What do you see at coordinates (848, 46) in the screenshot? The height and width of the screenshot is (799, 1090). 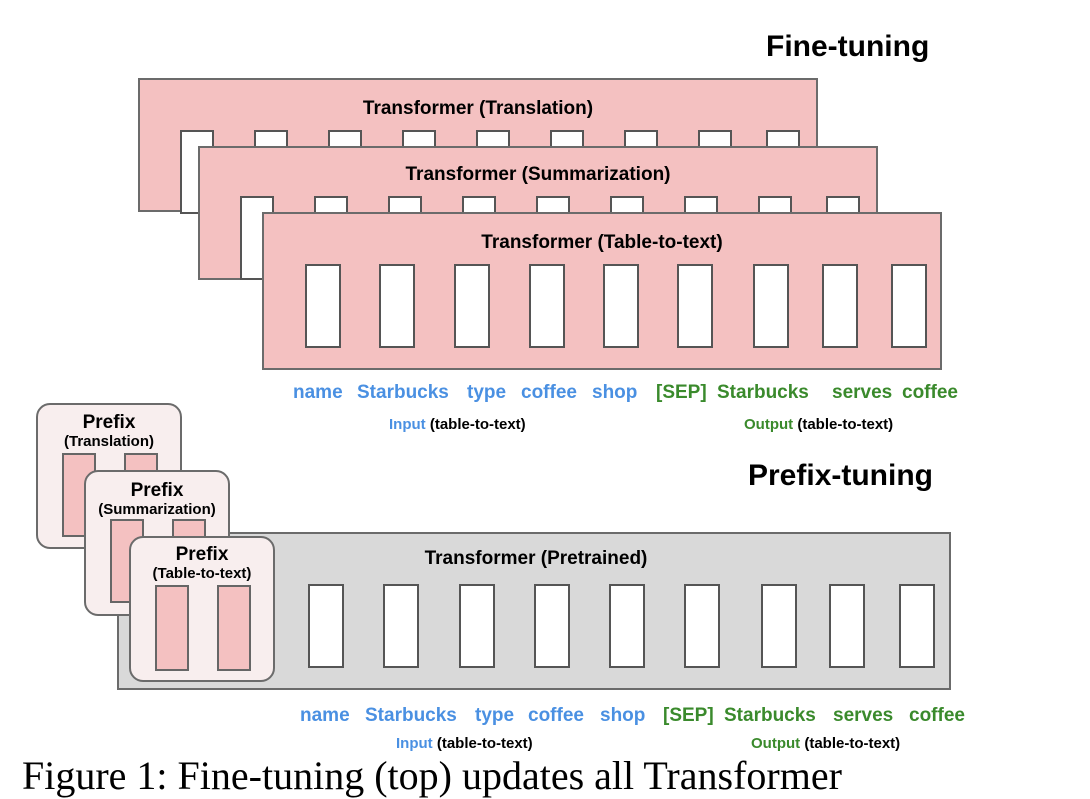 I see `fine-tuning-heading: Fine-tuning` at bounding box center [848, 46].